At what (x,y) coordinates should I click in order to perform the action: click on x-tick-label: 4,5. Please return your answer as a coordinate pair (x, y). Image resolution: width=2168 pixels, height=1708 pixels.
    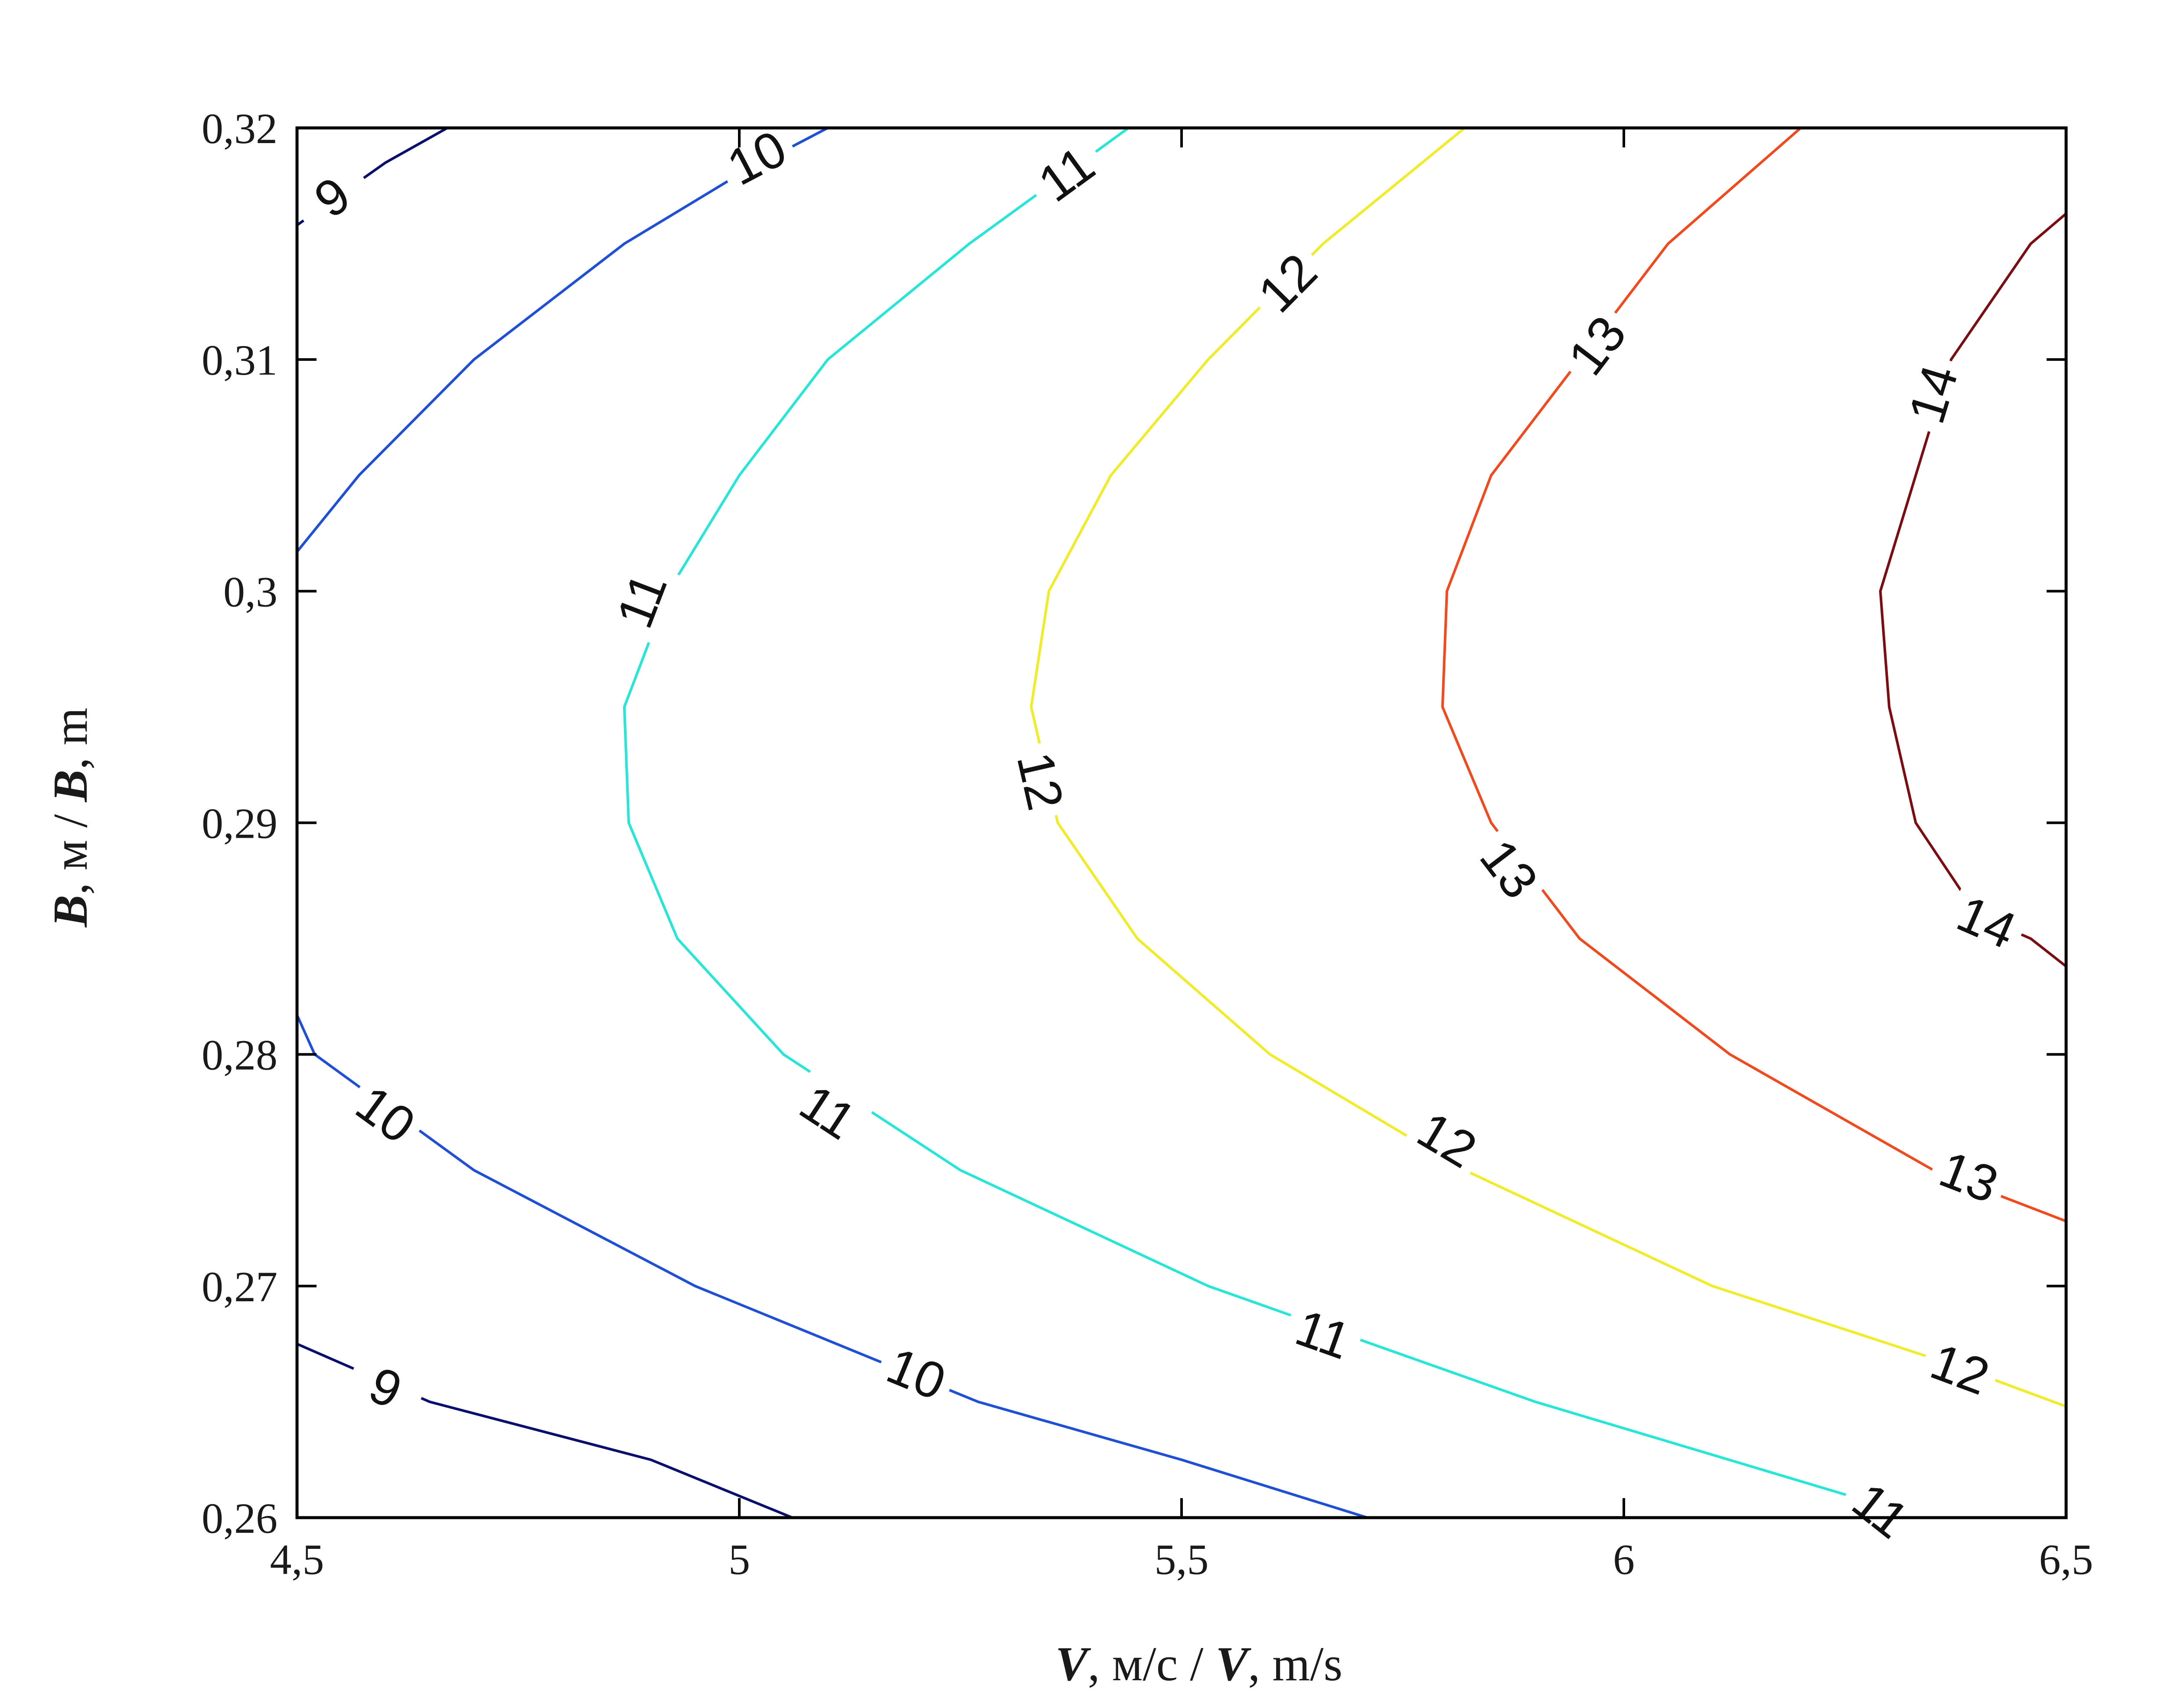
    Looking at the image, I should click on (297, 1559).